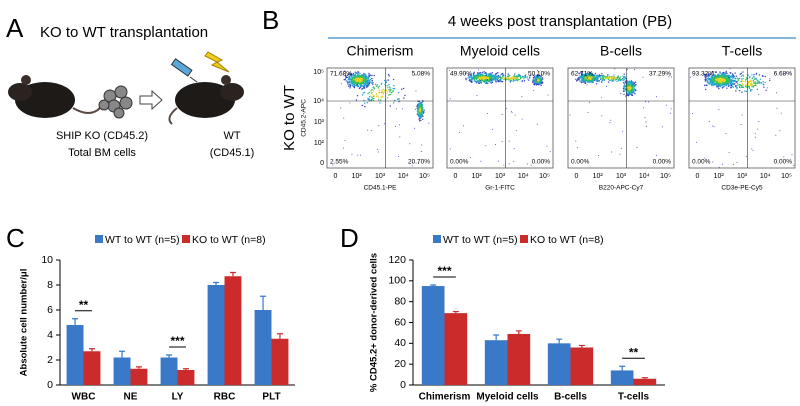 This screenshot has height=406, width=800. I want to click on x-tick-label: RBC, so click(225, 397).